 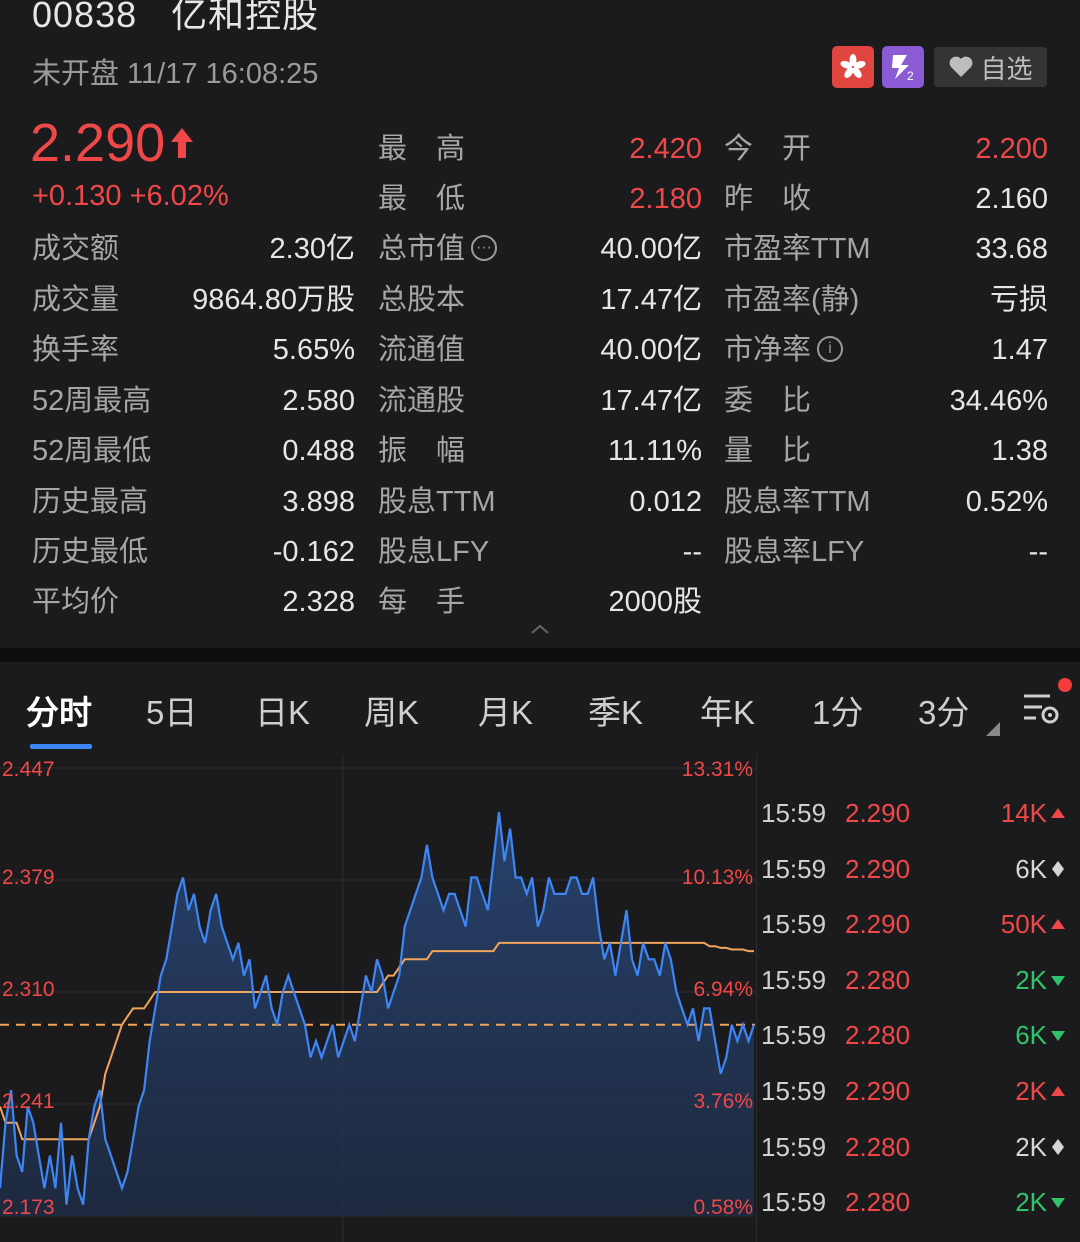 I want to click on stat-value: 0.488, so click(x=318, y=451).